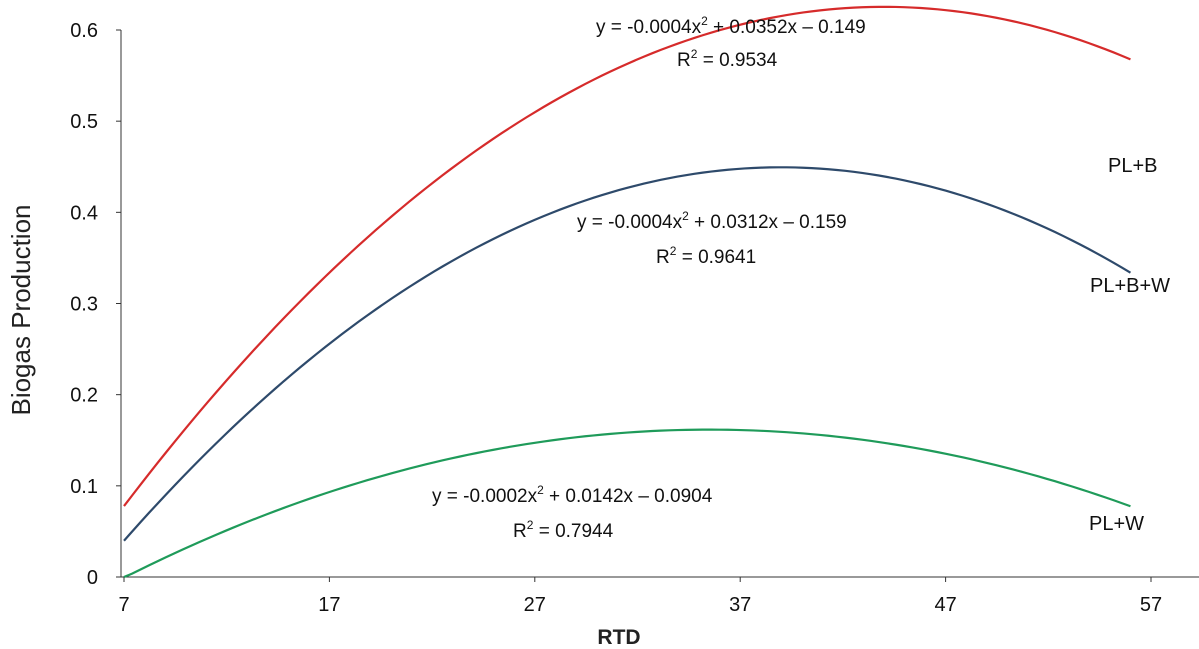  I want to click on equation-pl-w-suffix: + 0.0142x – 0.0904, so click(628, 496).